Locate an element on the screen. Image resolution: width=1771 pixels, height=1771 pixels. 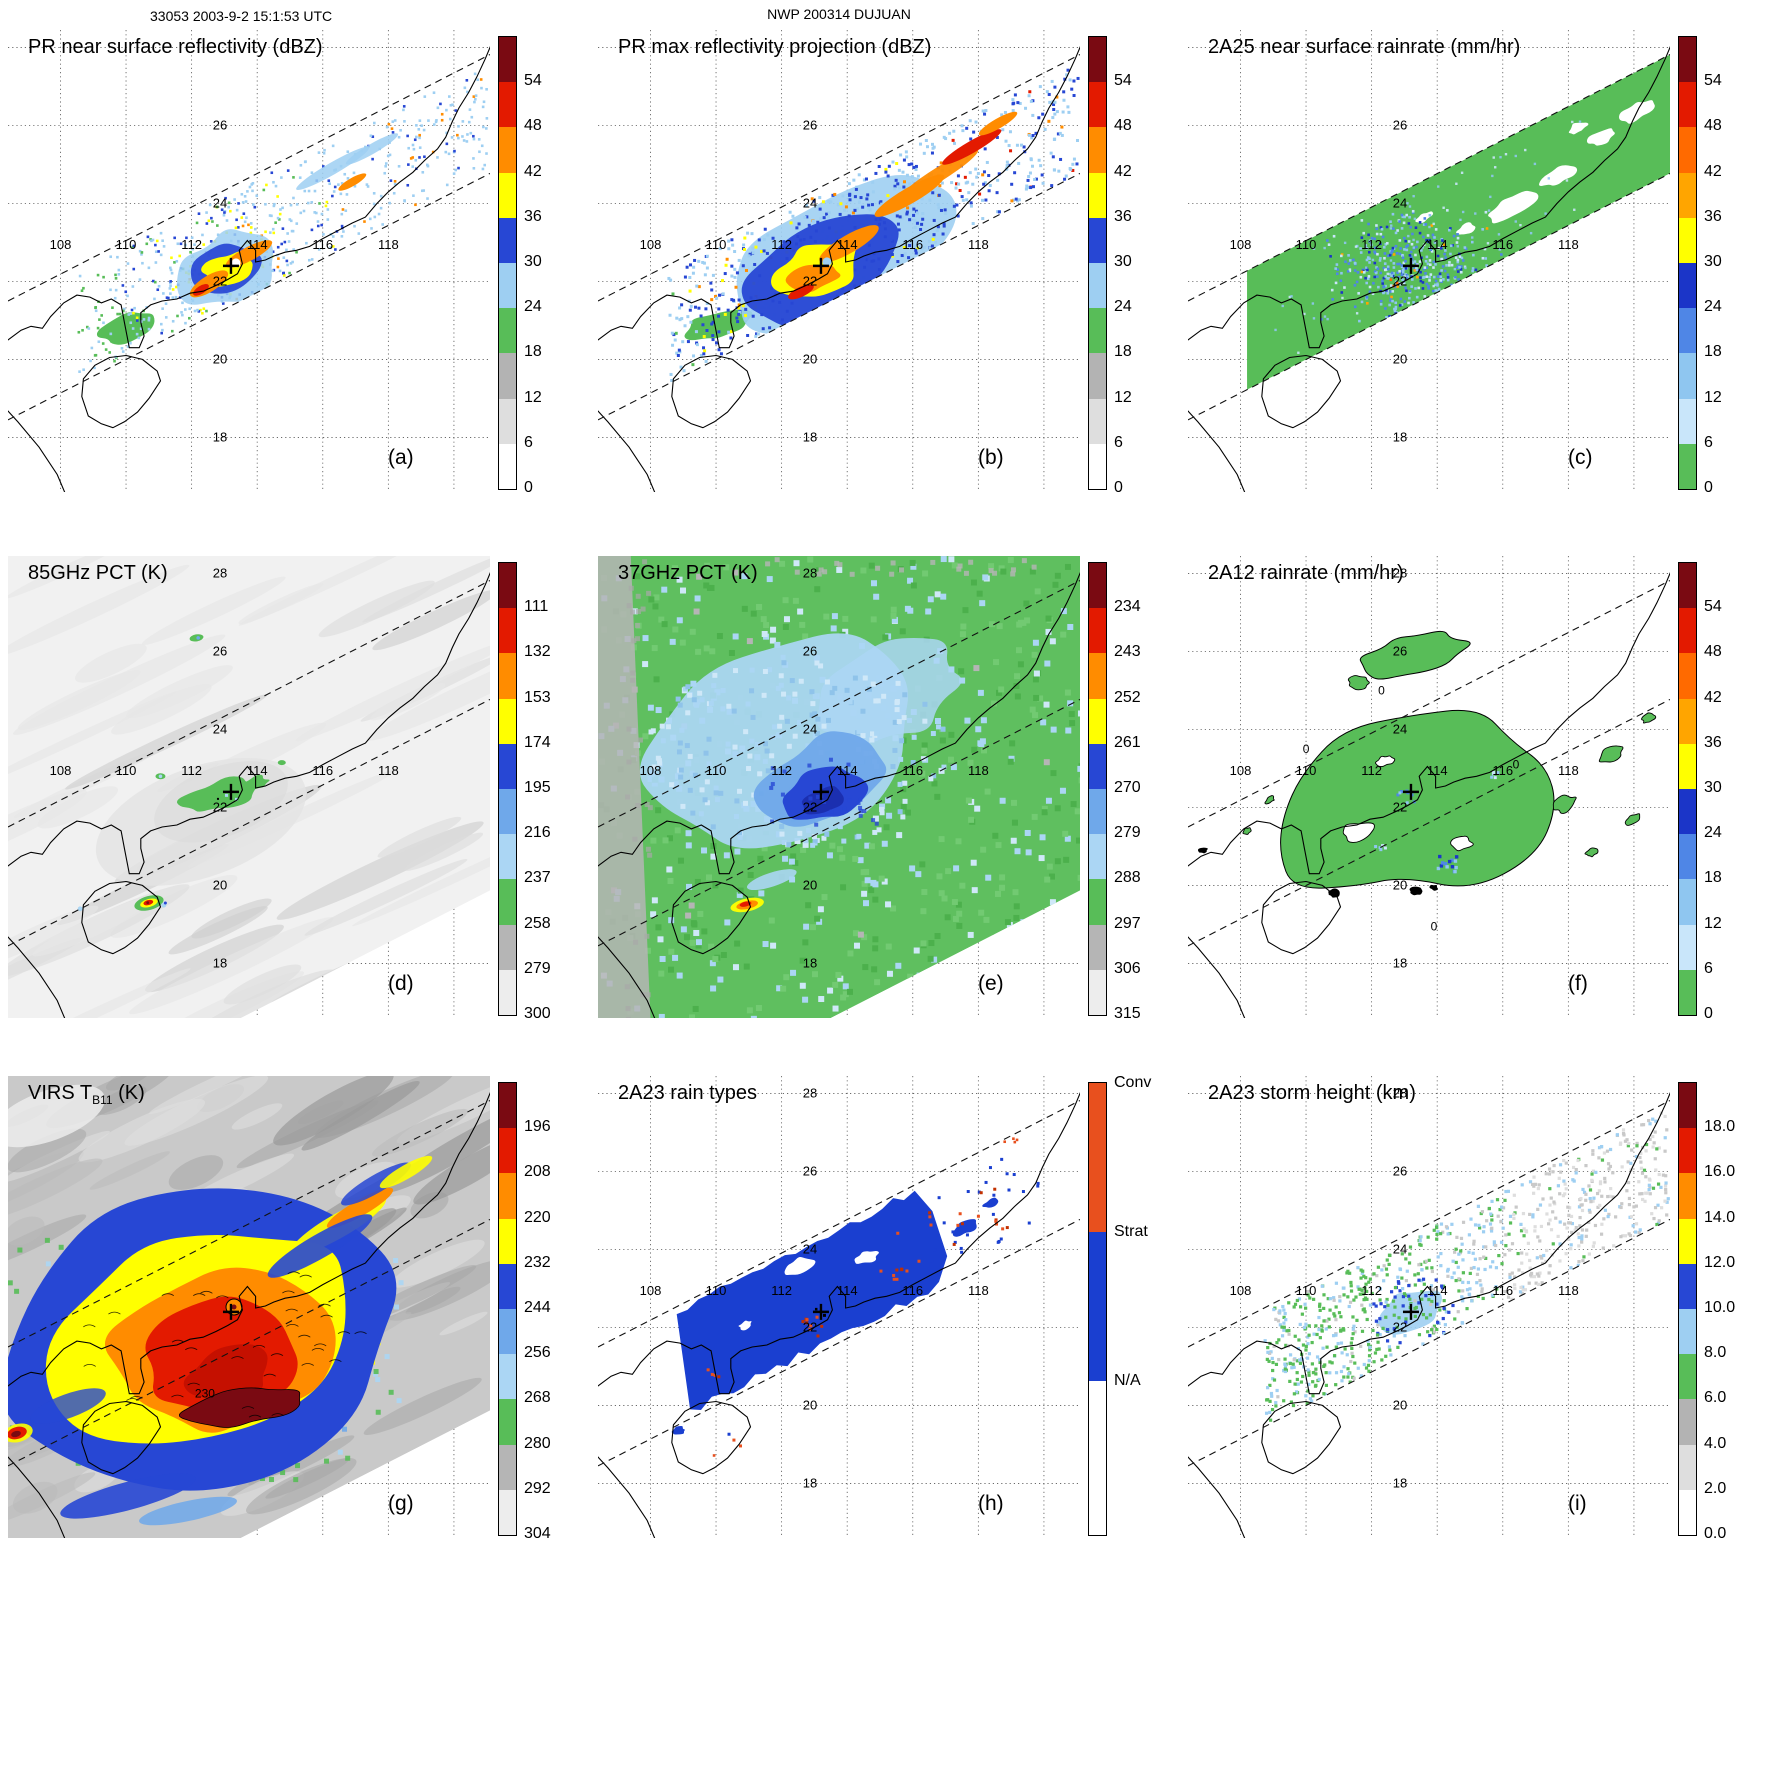
colorbar-e: 234 243 252 261 270 279 288 297 306 315 is located at coordinates (1136, 797).